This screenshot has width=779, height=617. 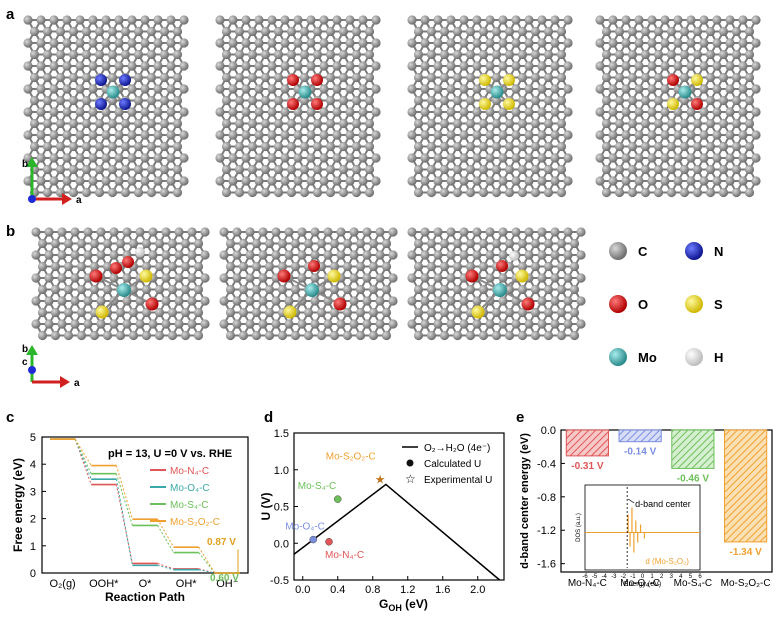 What do you see at coordinates (338, 499) in the screenshot?
I see `point-calculated` at bounding box center [338, 499].